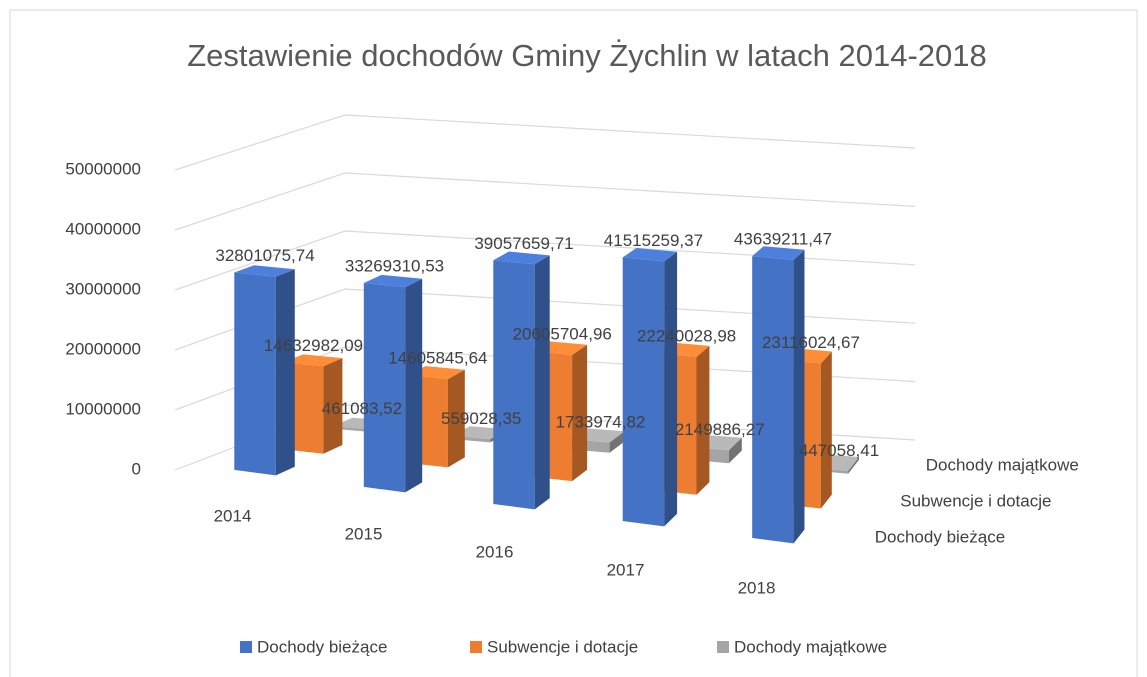  Describe the element at coordinates (653, 240) in the screenshot. I see `data-label: 41515259,37` at that location.